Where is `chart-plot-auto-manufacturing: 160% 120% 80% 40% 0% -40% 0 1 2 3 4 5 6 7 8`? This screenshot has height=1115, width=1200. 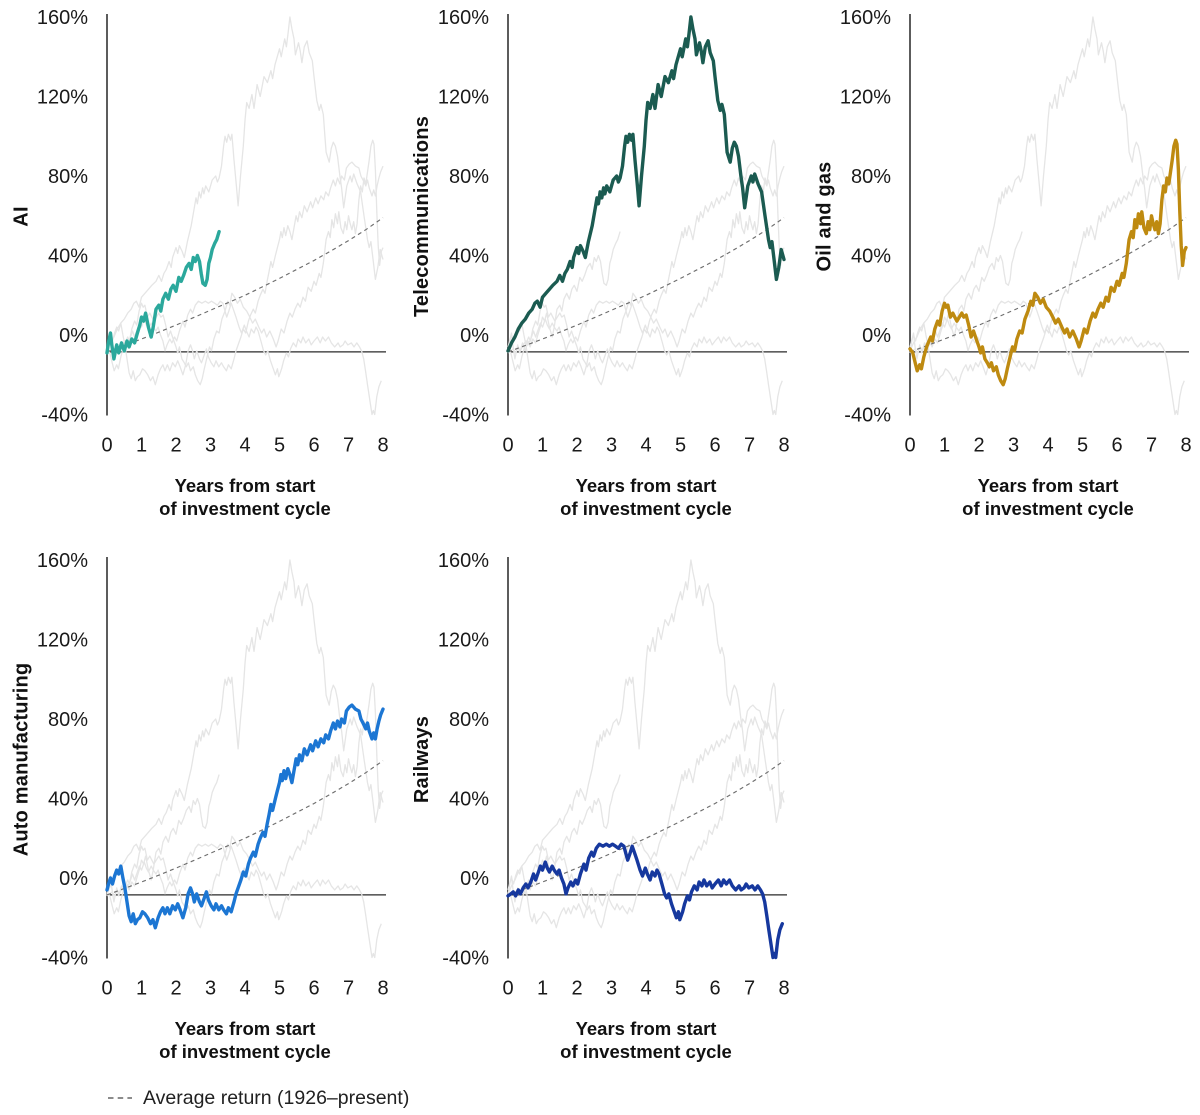
chart-plot-auto-manufacturing: 160% 120% 80% 40% 0% -40% 0 1 2 3 4 5 6 7 8 is located at coordinates (213, 775).